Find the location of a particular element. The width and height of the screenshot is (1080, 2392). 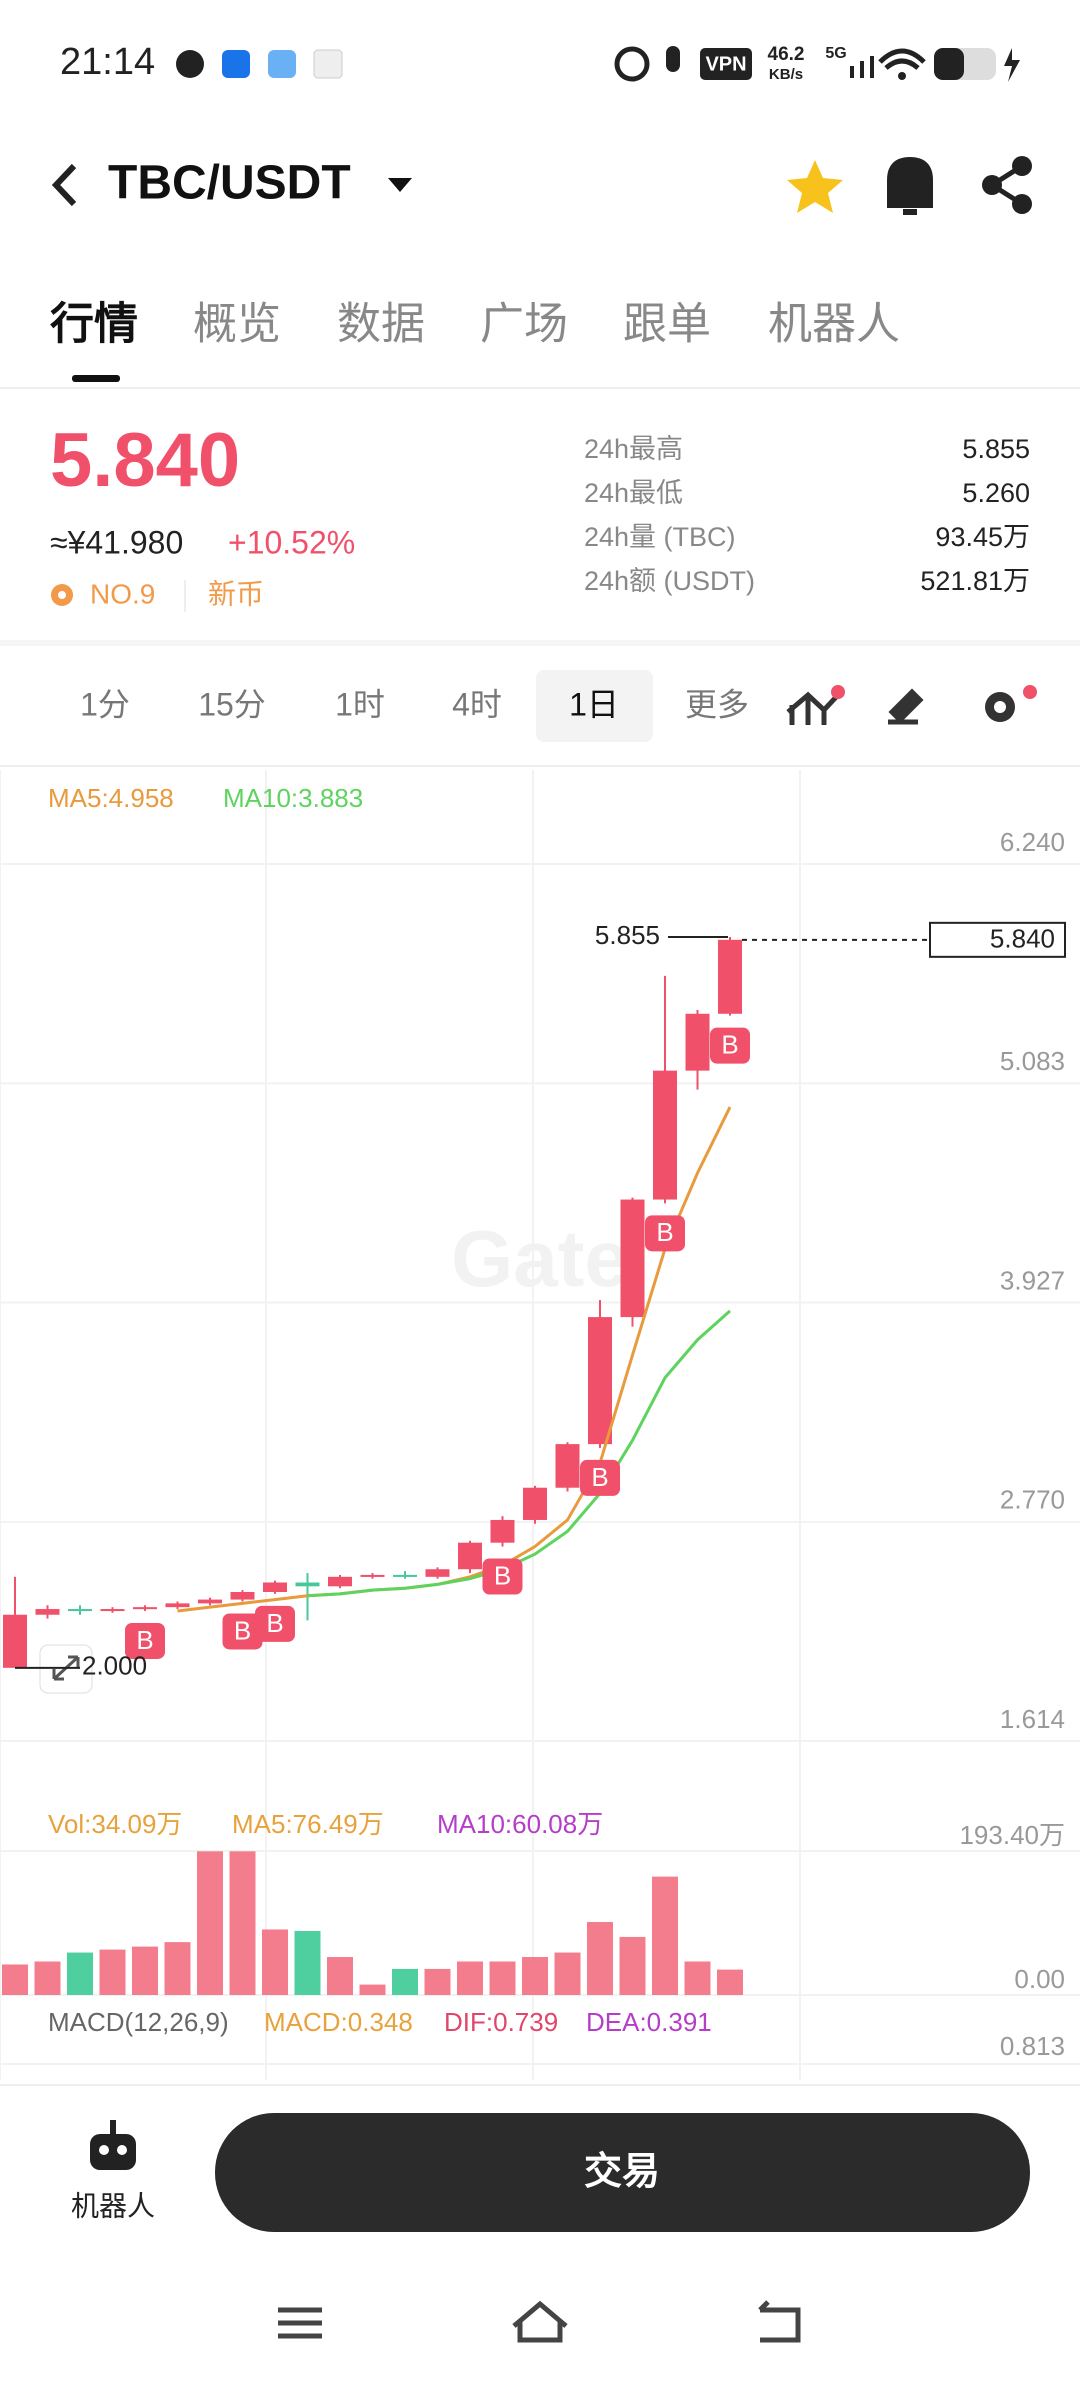

stat-value: 521.81万 is located at coordinates (975, 581).